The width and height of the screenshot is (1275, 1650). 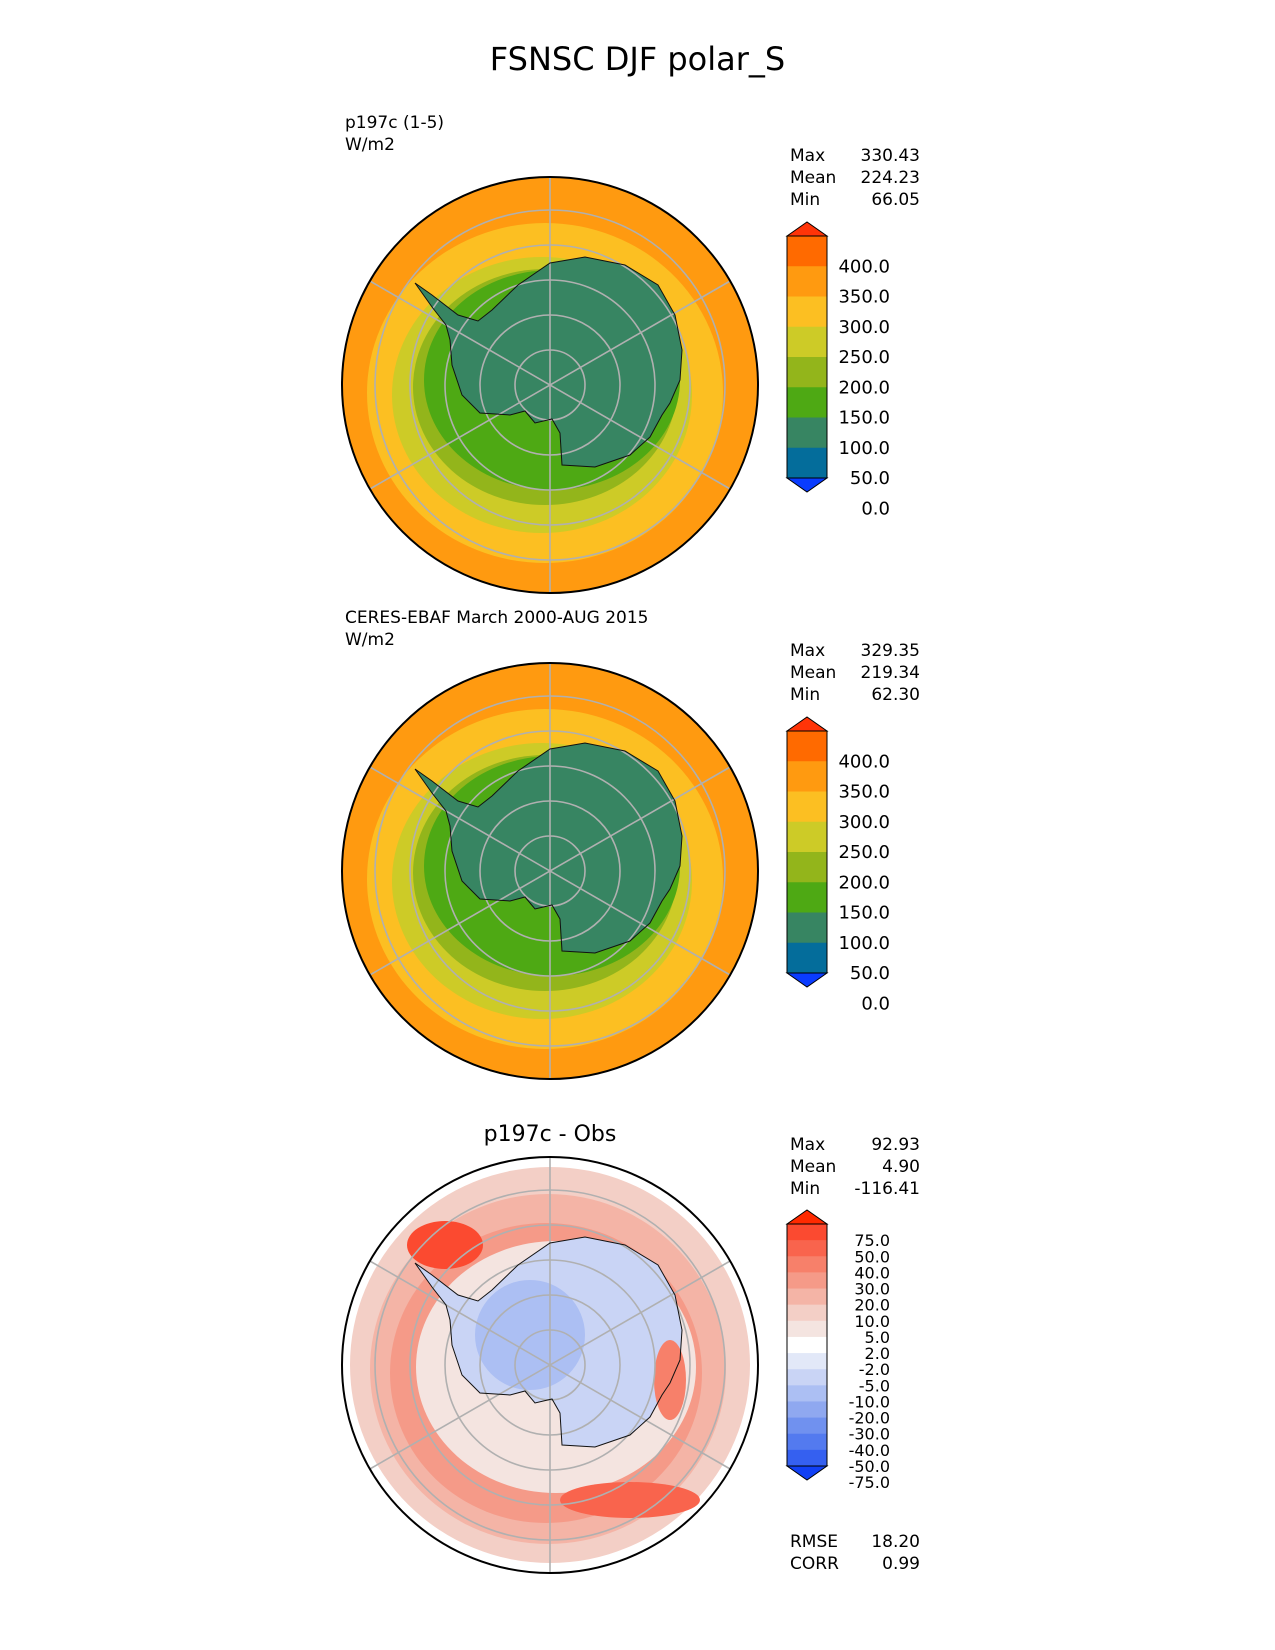 I want to click on colorbar-tick-label: 250.0, so click(x=864, y=357).